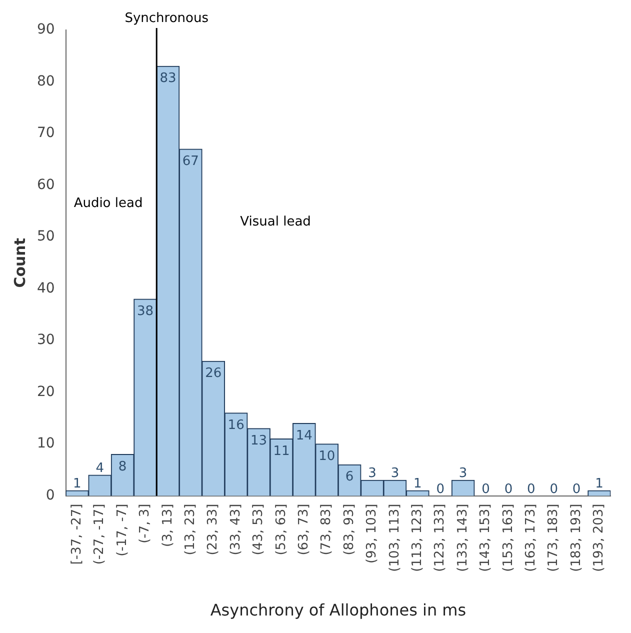 Image resolution: width=631 pixels, height=633 pixels. Describe the element at coordinates (45, 81) in the screenshot. I see `y-tick-label: 80` at that location.